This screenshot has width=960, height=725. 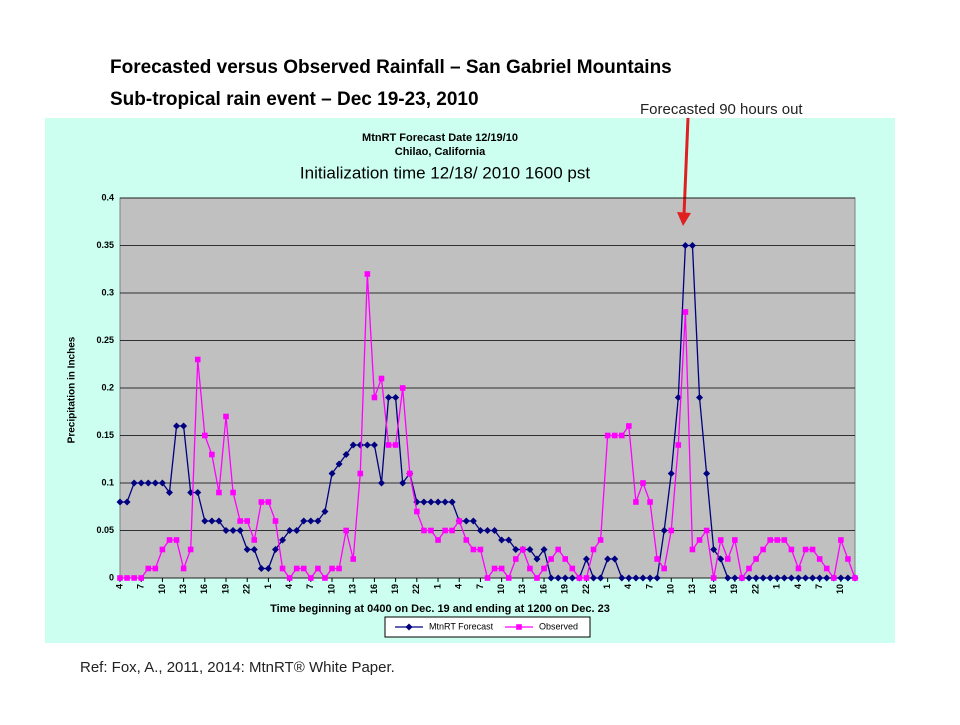 What do you see at coordinates (107, 387) in the screenshot?
I see `y-tick-label: 0.2` at bounding box center [107, 387].